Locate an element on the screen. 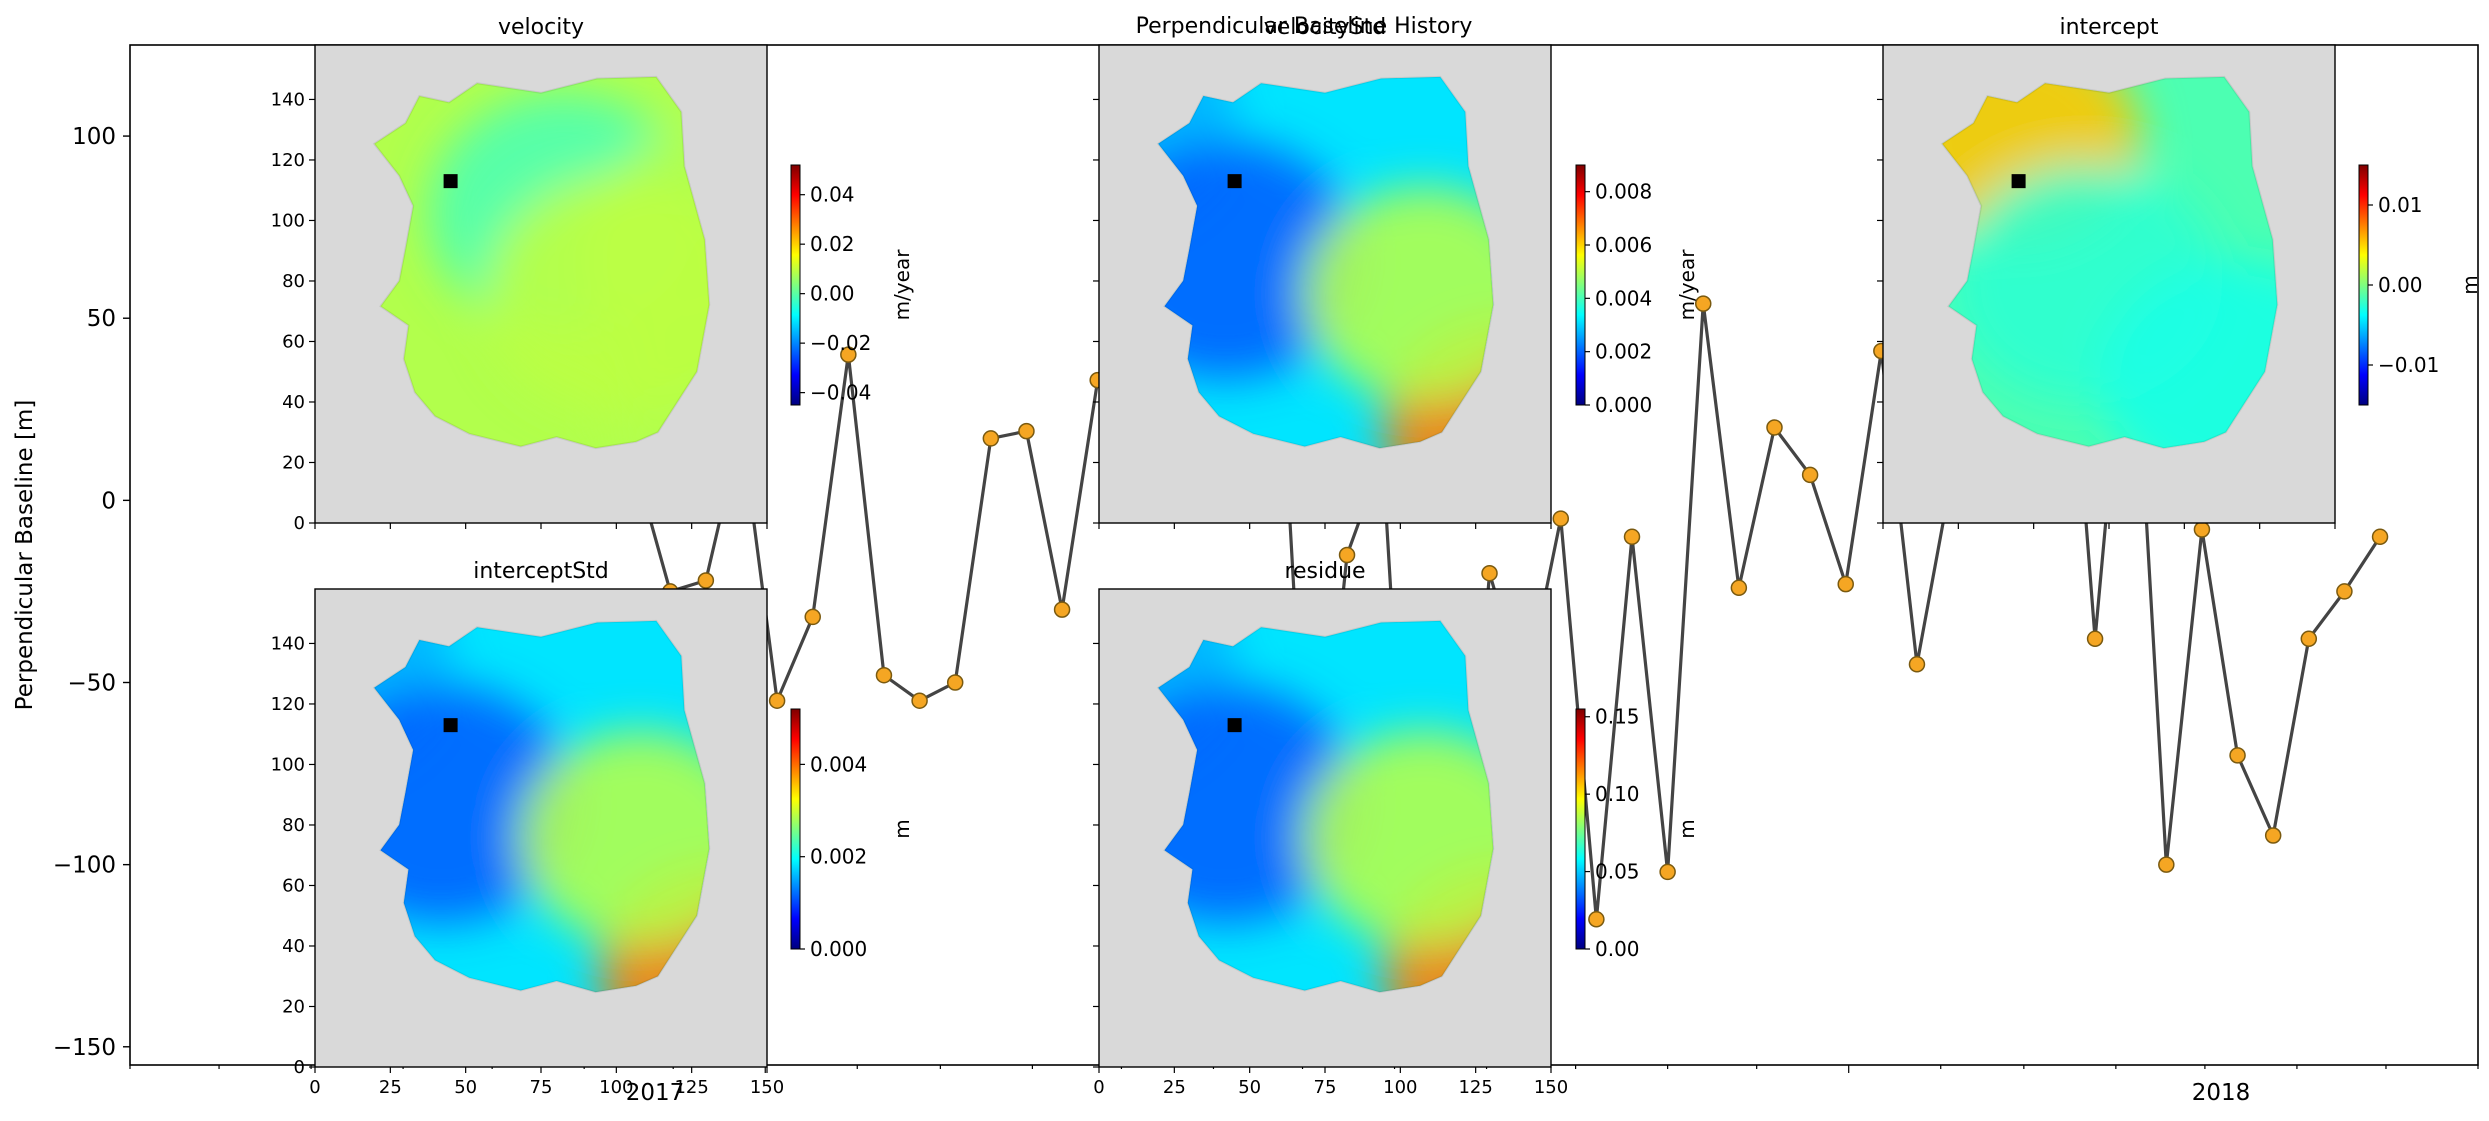  colorbar-tick-label: 0.02 is located at coordinates (832, 244).